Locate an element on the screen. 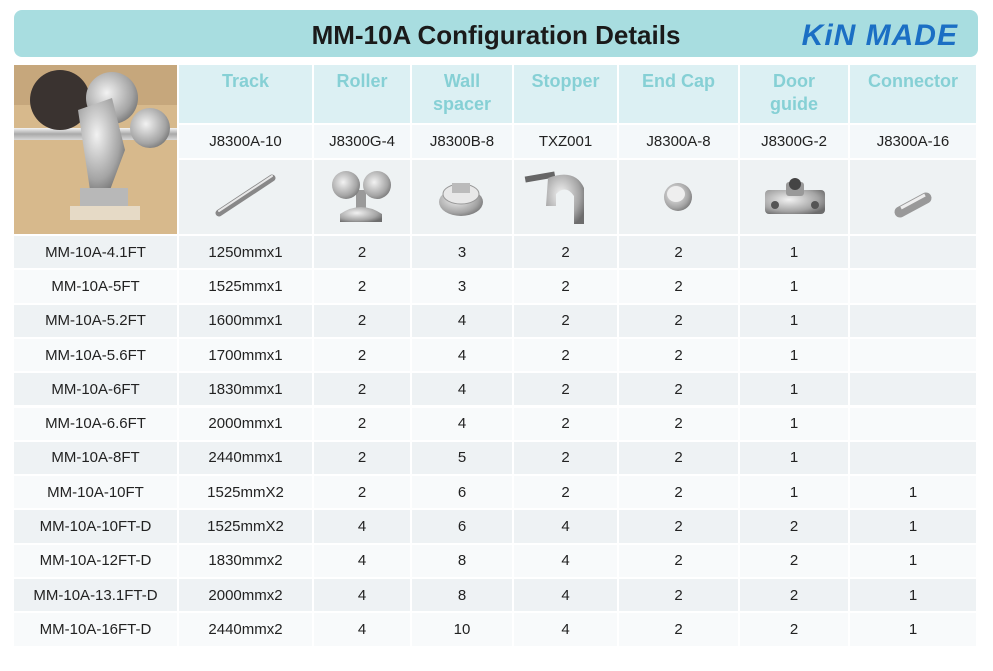  model-name: MM-10A-4.1FT is located at coordinates (95, 252).